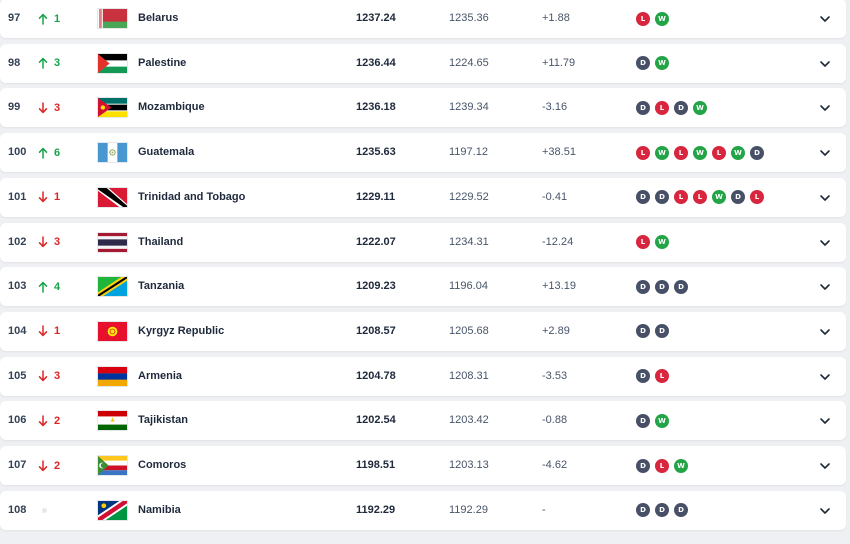  I want to click on previous-points: 1229.52, so click(469, 196).